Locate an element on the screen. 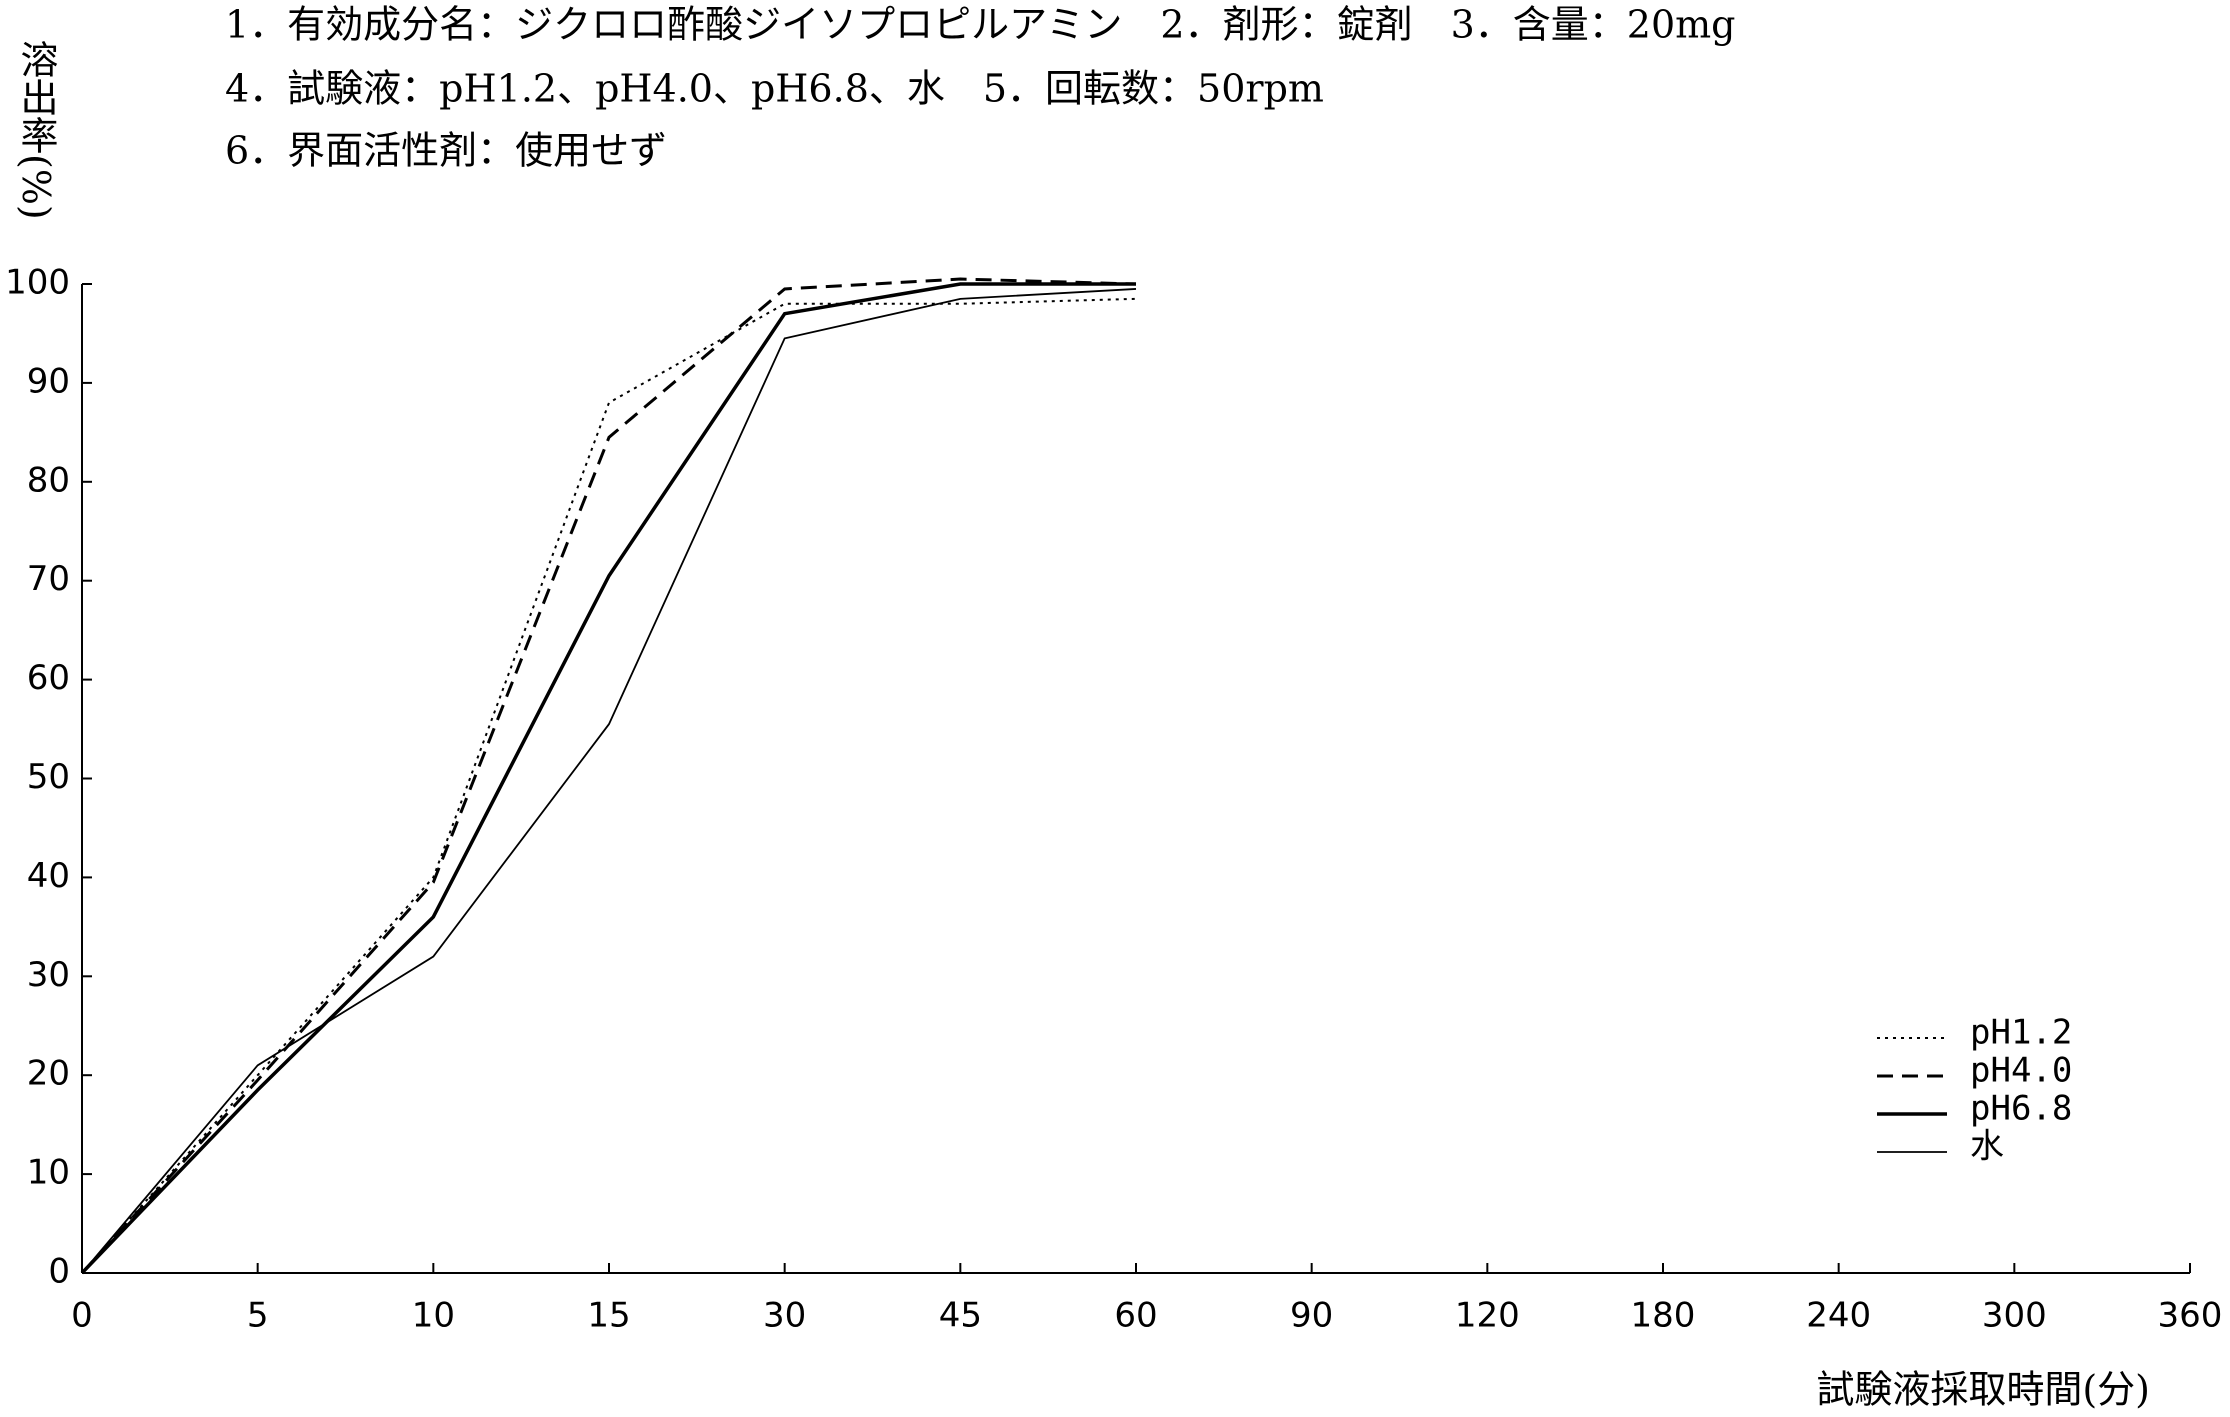  y-tick-label: 90 is located at coordinates (48, 381).